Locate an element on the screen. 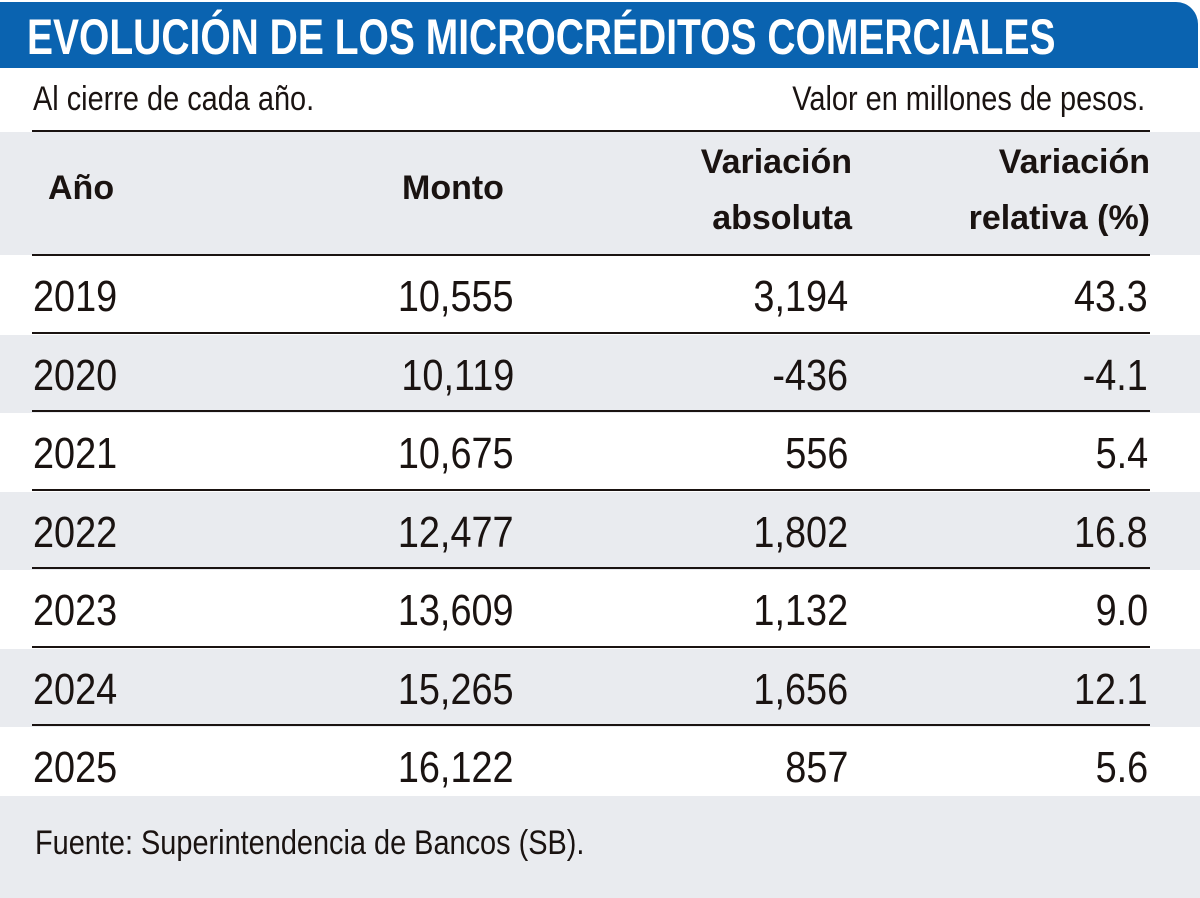 The image size is (1200, 898). abs-variation-cell: 556 is located at coordinates (816, 453).